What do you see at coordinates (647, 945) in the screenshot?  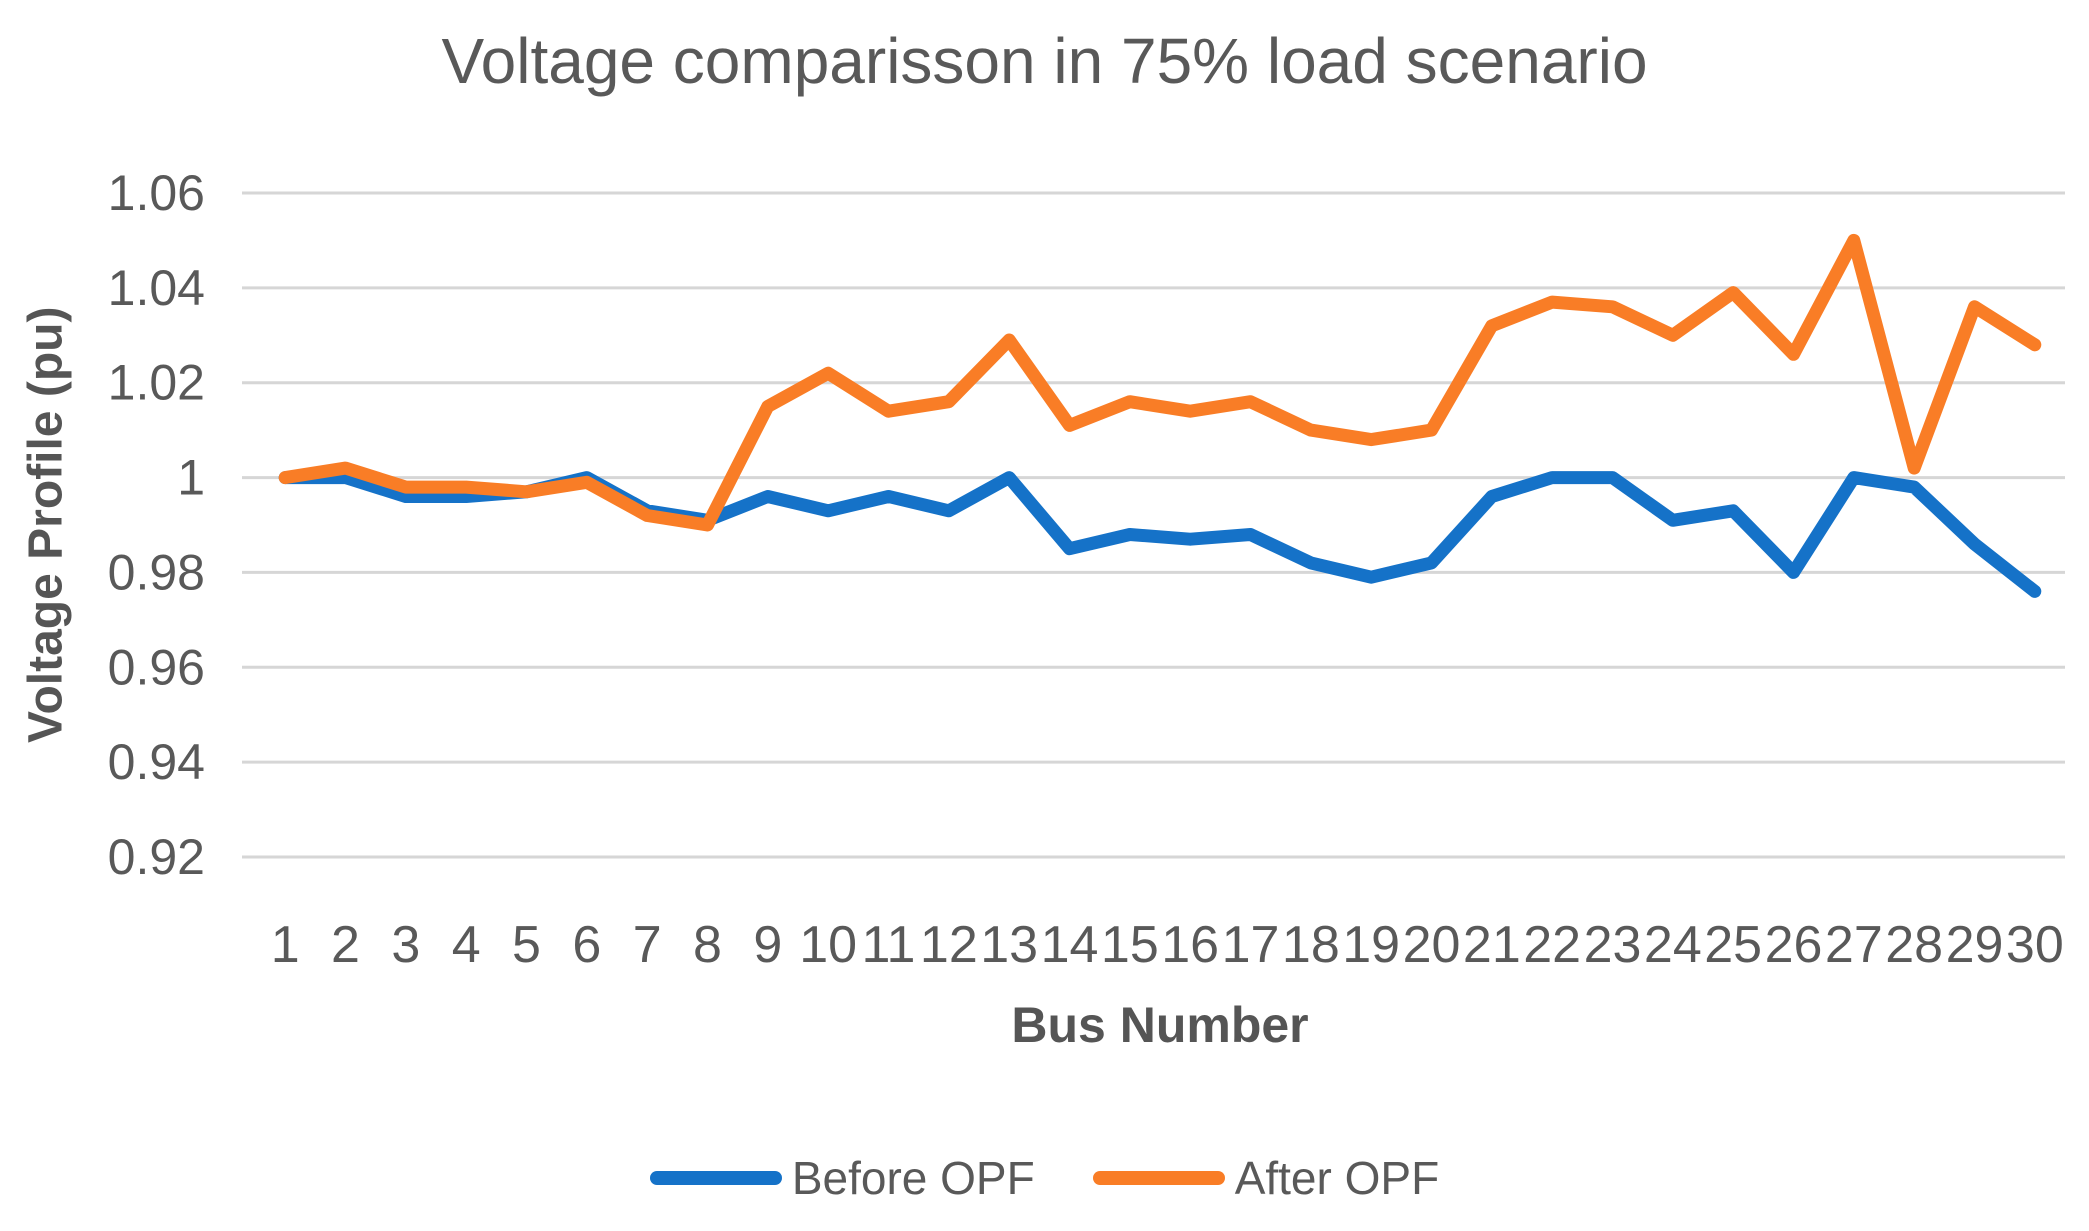 I see `x-tick-label: 7` at bounding box center [647, 945].